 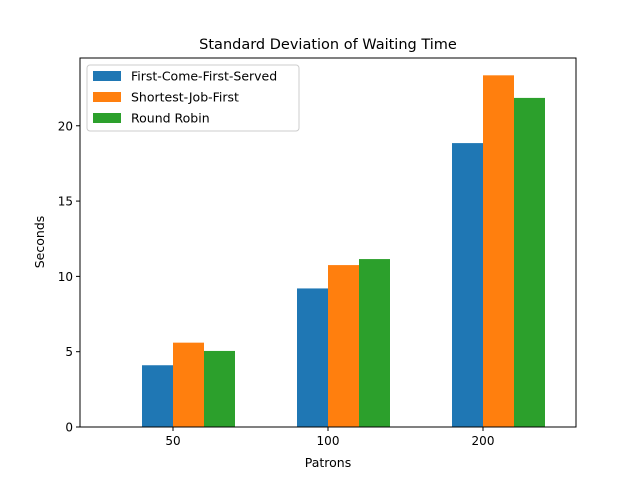 What do you see at coordinates (185, 97) in the screenshot?
I see `legend-label-2: Shortest-Job-First` at bounding box center [185, 97].